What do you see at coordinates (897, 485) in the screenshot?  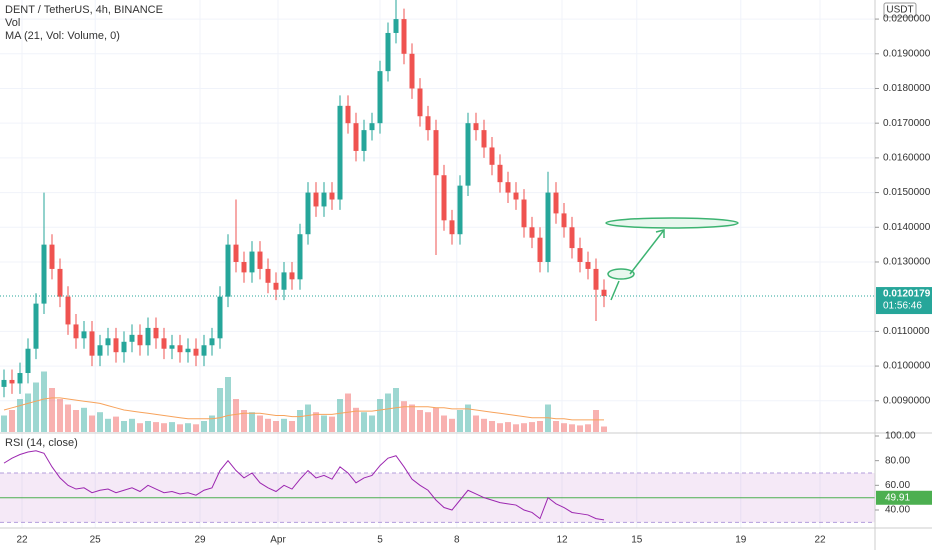 I see `rsi-tick-label: 60.00` at bounding box center [897, 485].